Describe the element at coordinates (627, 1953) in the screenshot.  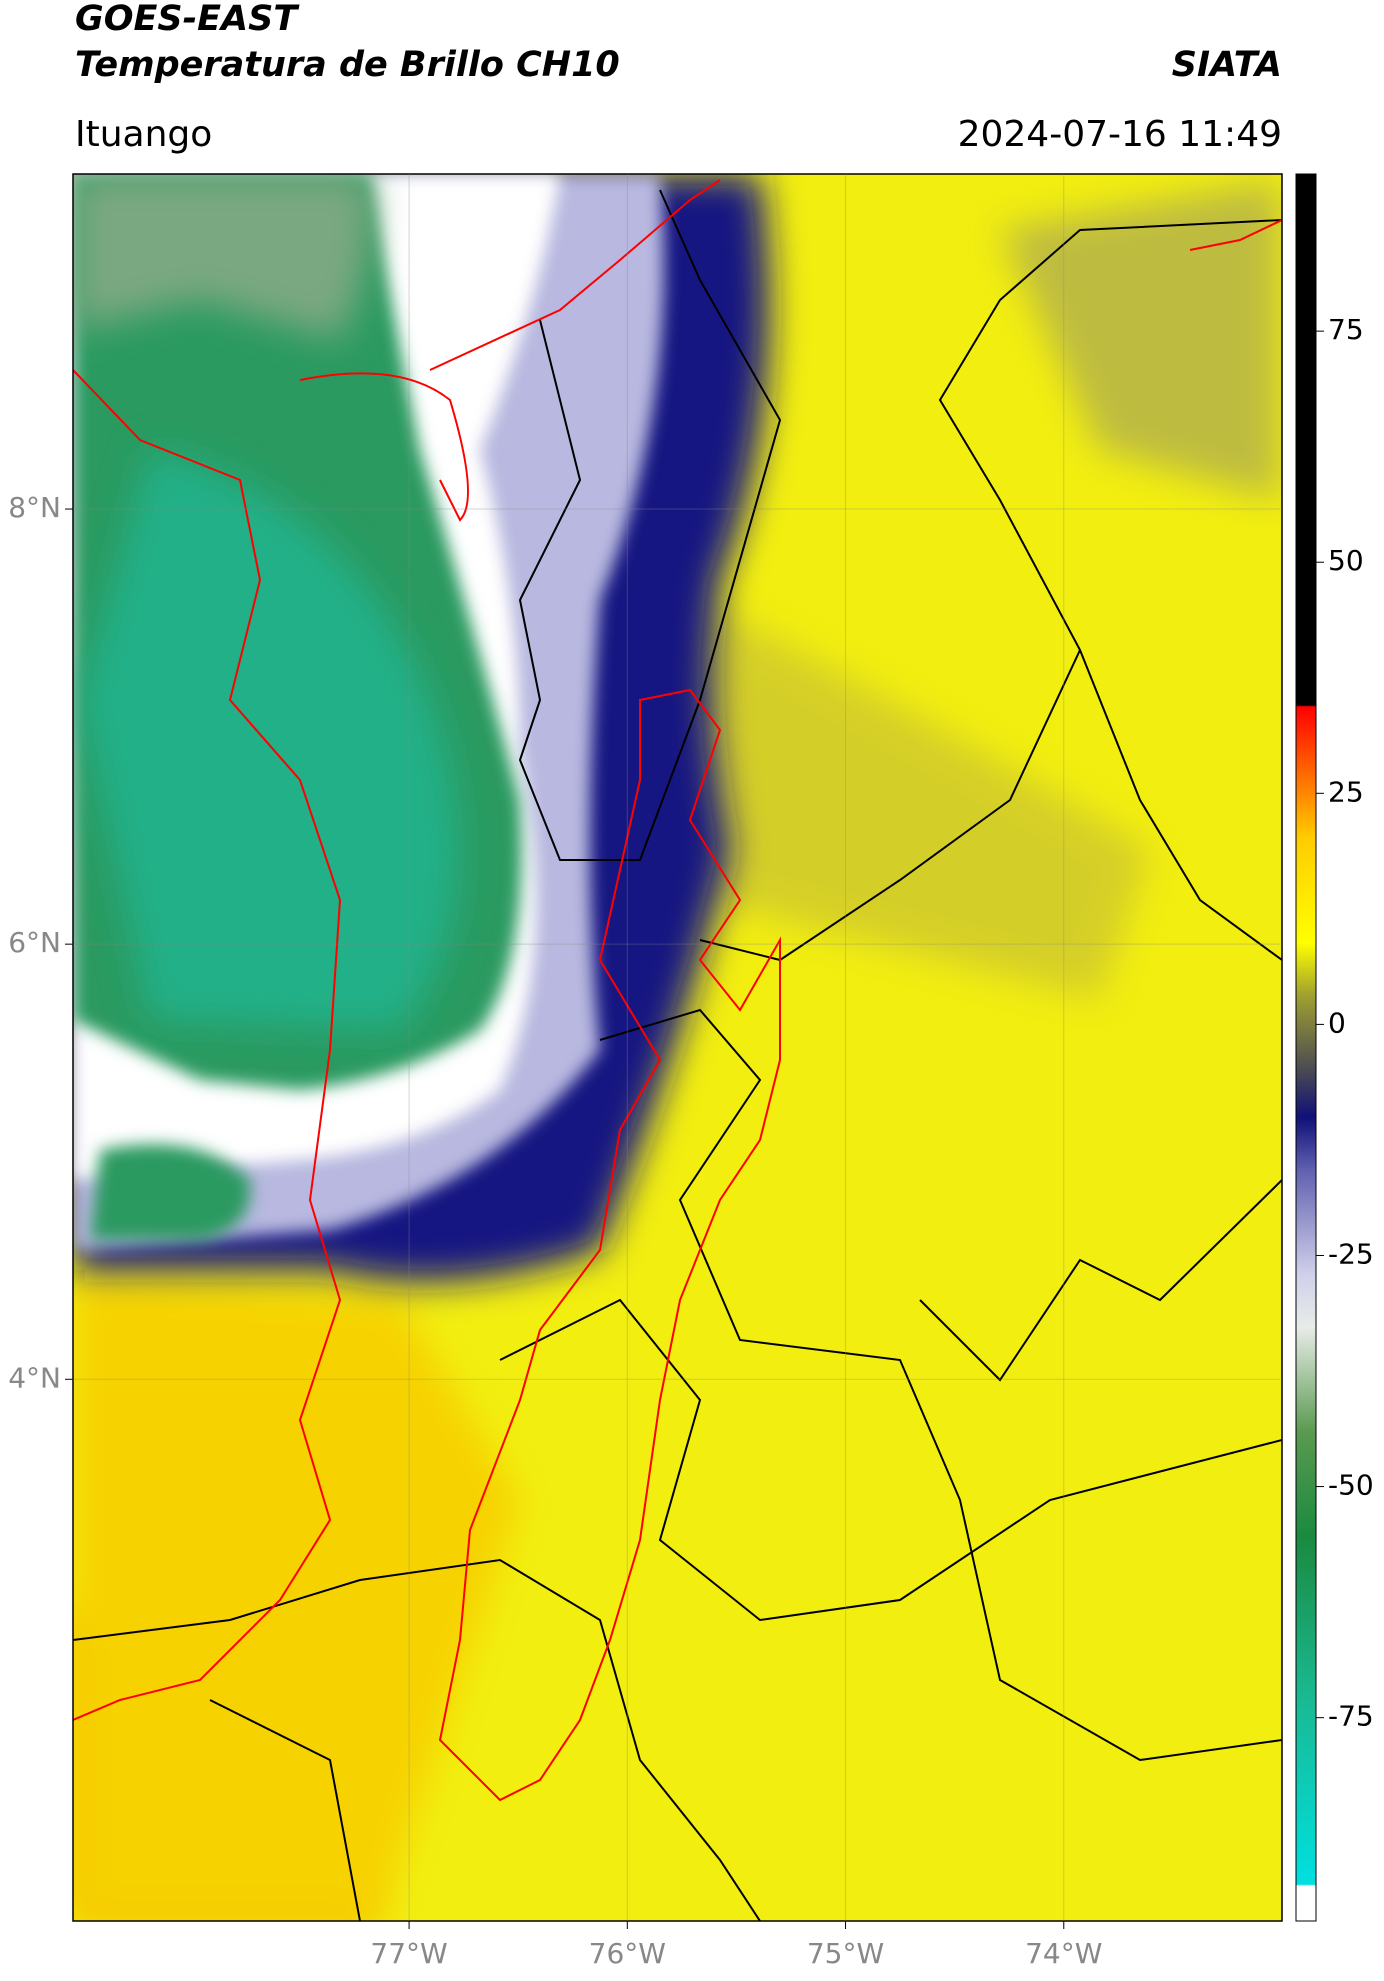
I see `x-tick-label: 76°W` at that location.